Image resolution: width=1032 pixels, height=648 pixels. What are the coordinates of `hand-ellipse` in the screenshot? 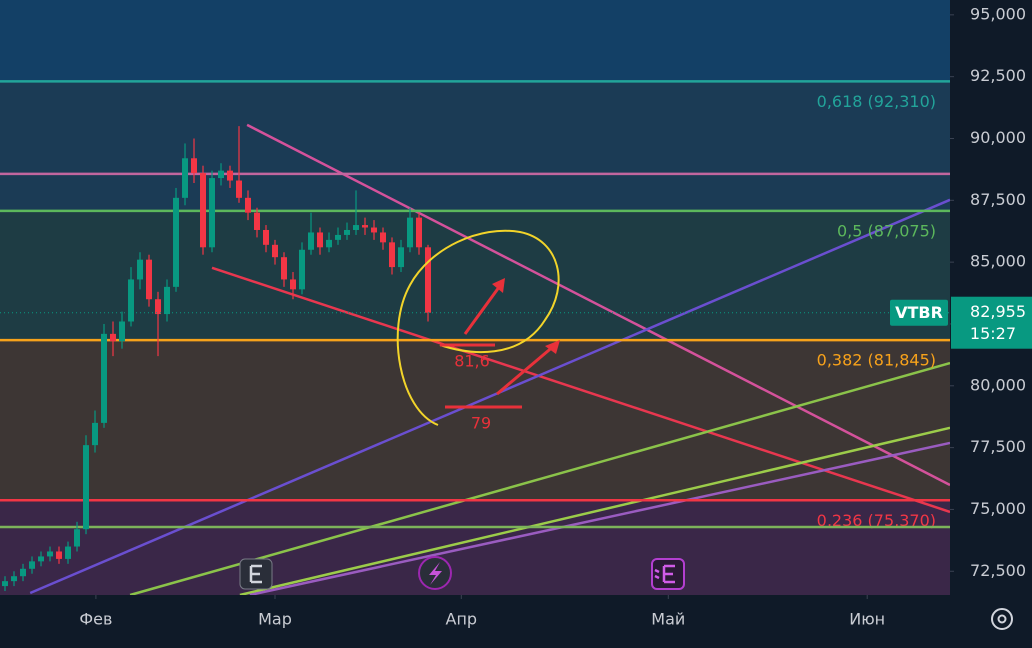 It's located at (478, 327).